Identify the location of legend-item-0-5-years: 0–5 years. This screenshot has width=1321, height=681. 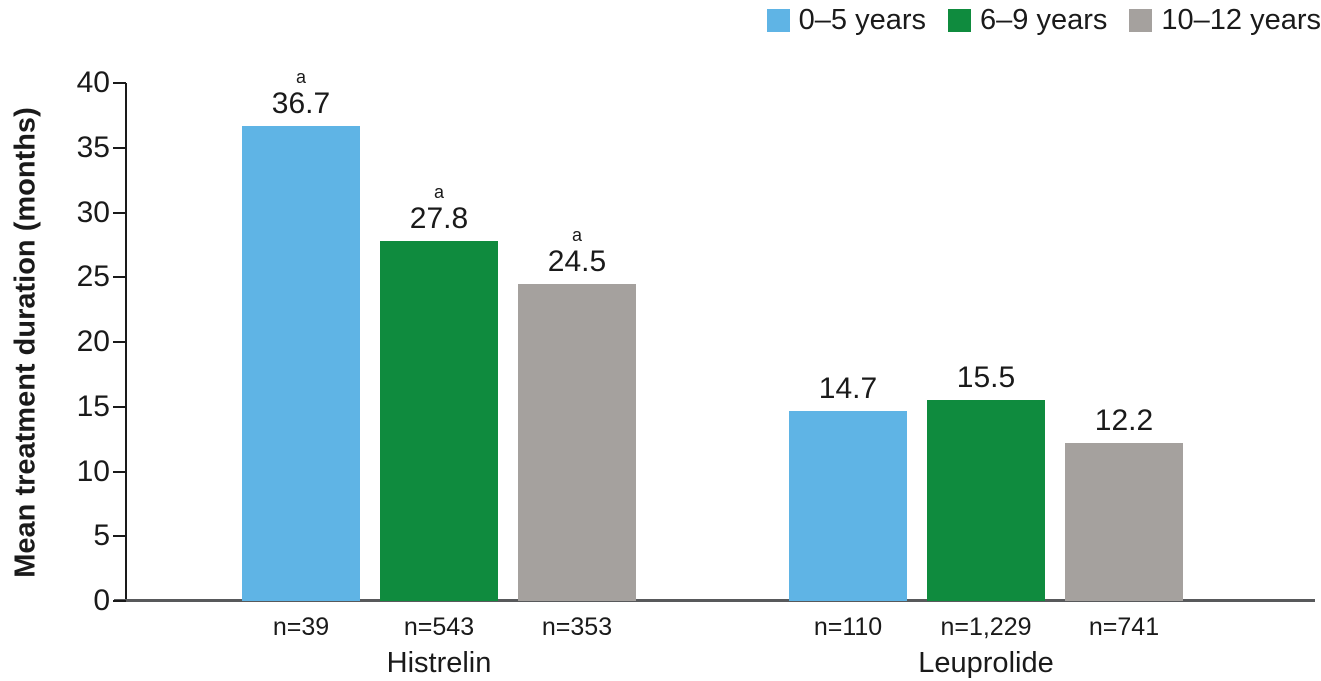
(846, 20).